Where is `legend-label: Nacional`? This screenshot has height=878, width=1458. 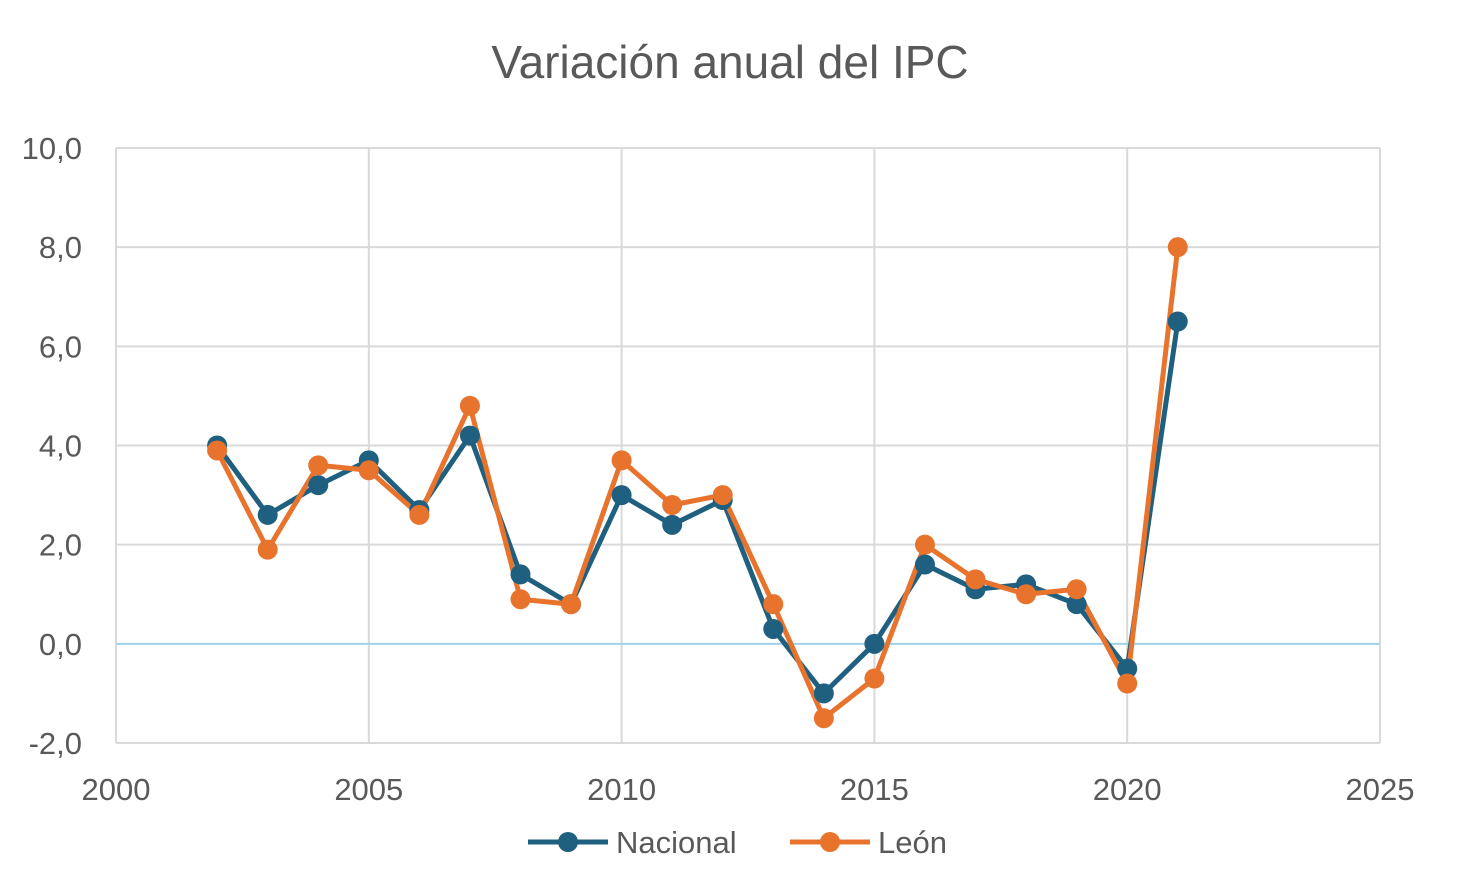
legend-label: Nacional is located at coordinates (676, 842).